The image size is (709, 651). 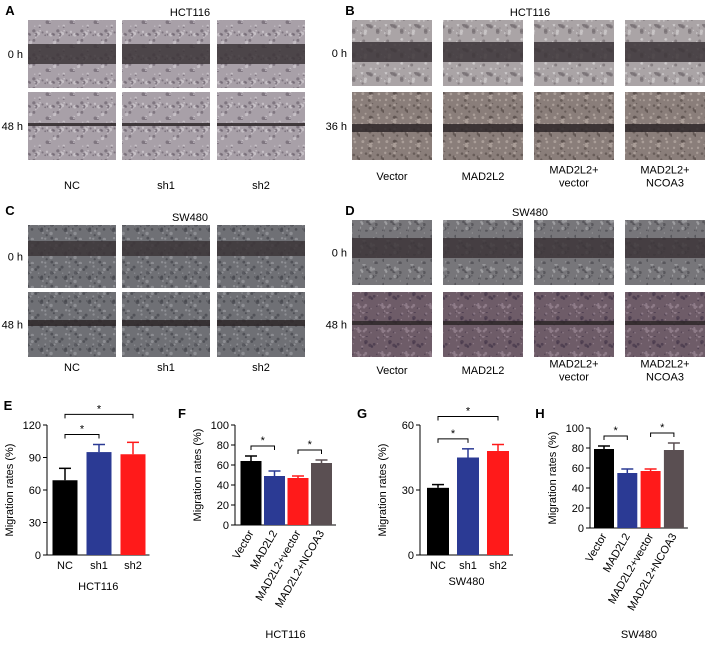 I want to click on panel-letter: D, so click(x=349, y=210).